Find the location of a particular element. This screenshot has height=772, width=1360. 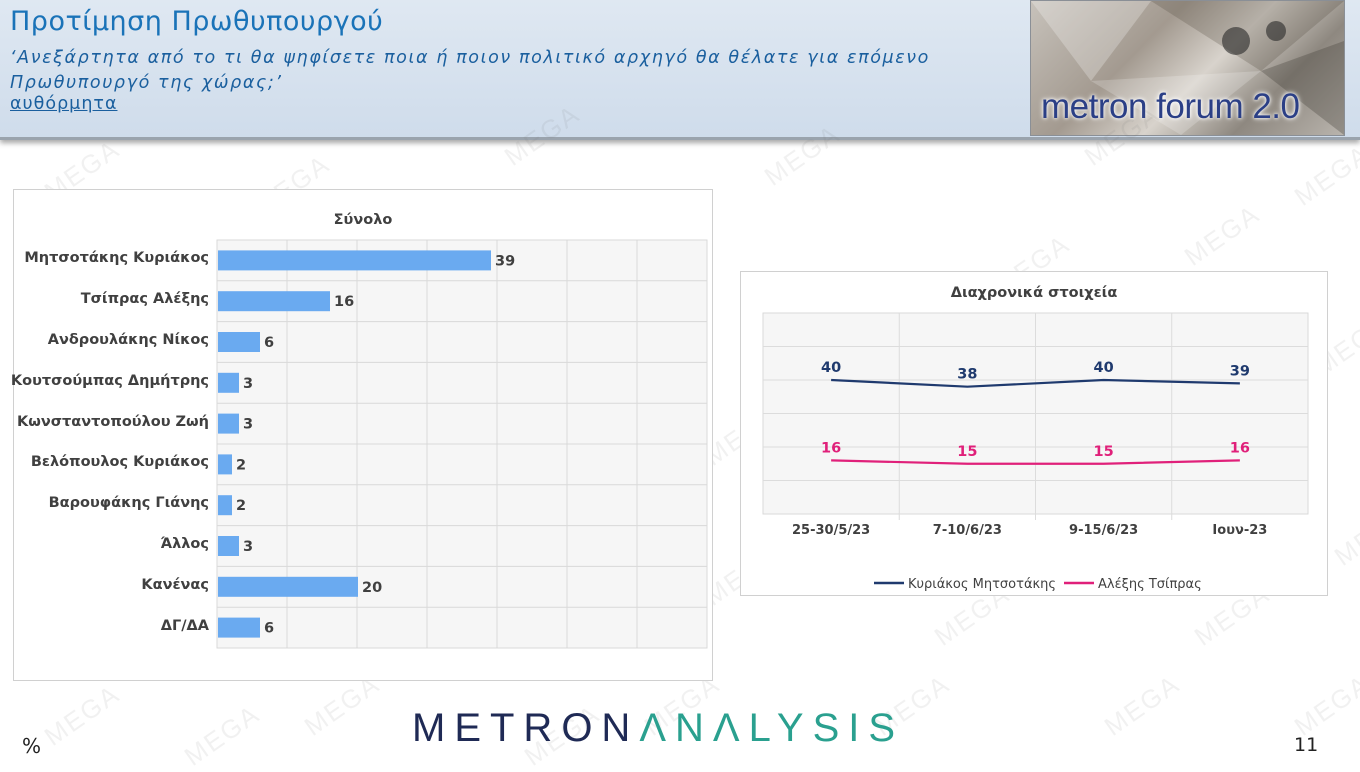

logo-background-image is located at coordinates (1187, 68).